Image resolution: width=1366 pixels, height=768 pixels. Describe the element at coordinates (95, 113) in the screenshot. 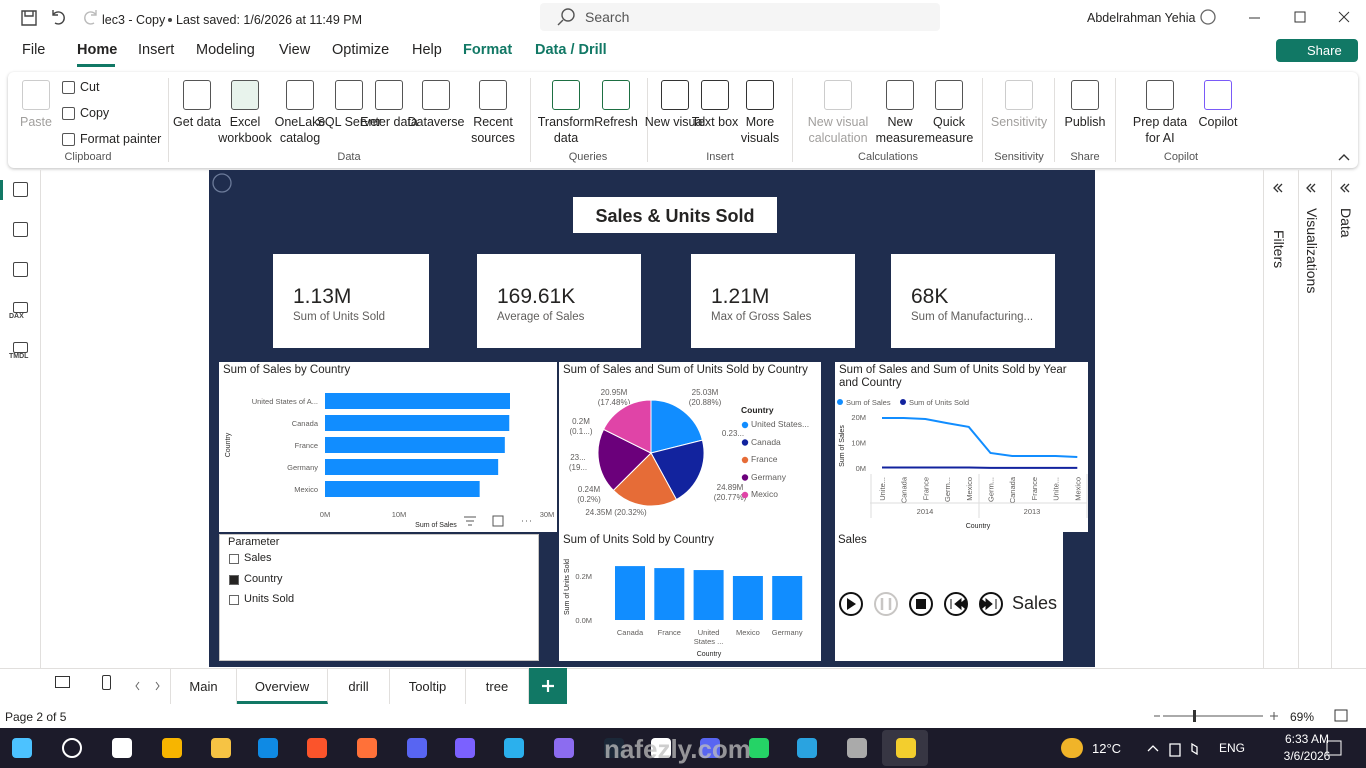

I see `ribbon-button-small: Copy` at that location.